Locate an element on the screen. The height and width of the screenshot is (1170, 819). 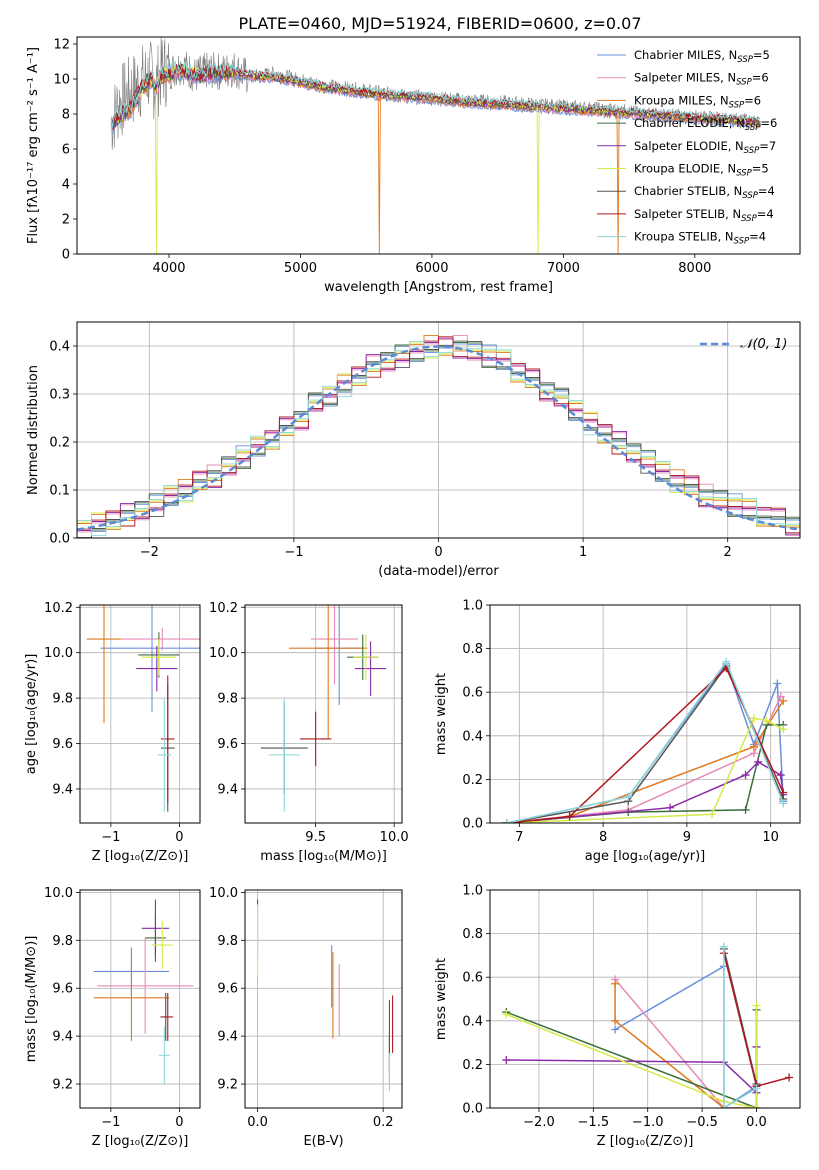
y-tick-label: 0.1 is located at coordinates (59, 491).